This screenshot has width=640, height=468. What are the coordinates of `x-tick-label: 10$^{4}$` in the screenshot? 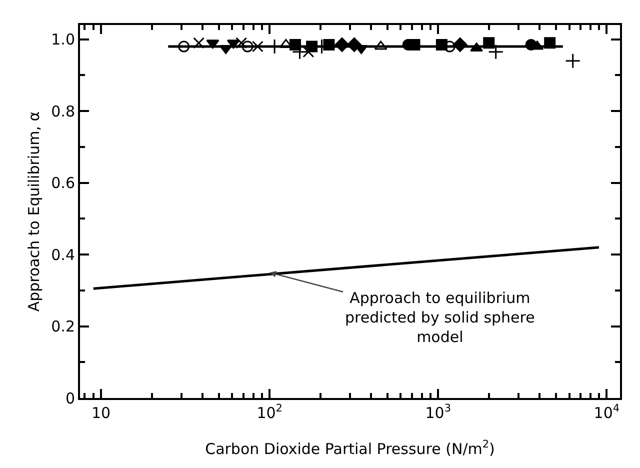 It's located at (607, 412).